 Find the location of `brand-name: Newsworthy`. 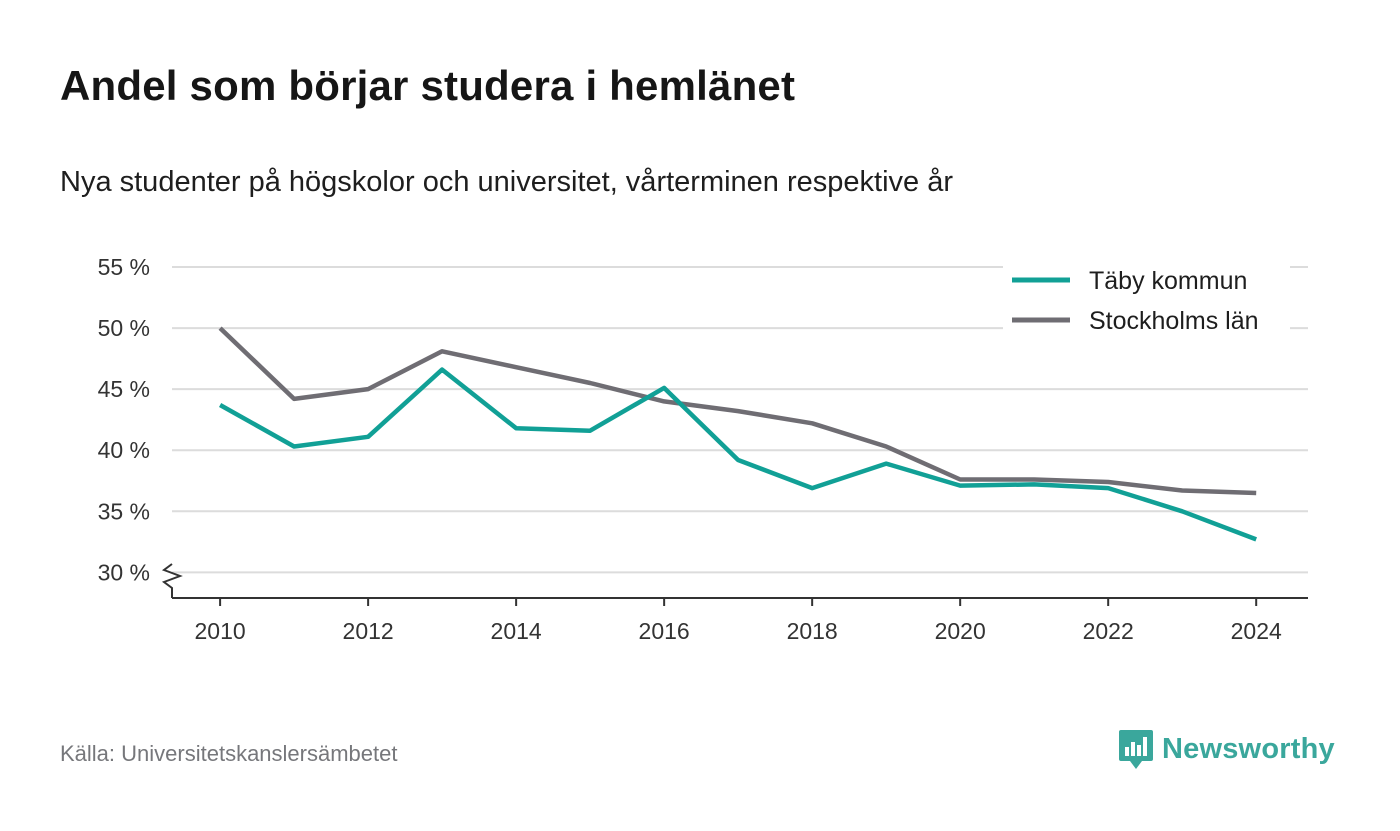

brand-name: Newsworthy is located at coordinates (1248, 748).